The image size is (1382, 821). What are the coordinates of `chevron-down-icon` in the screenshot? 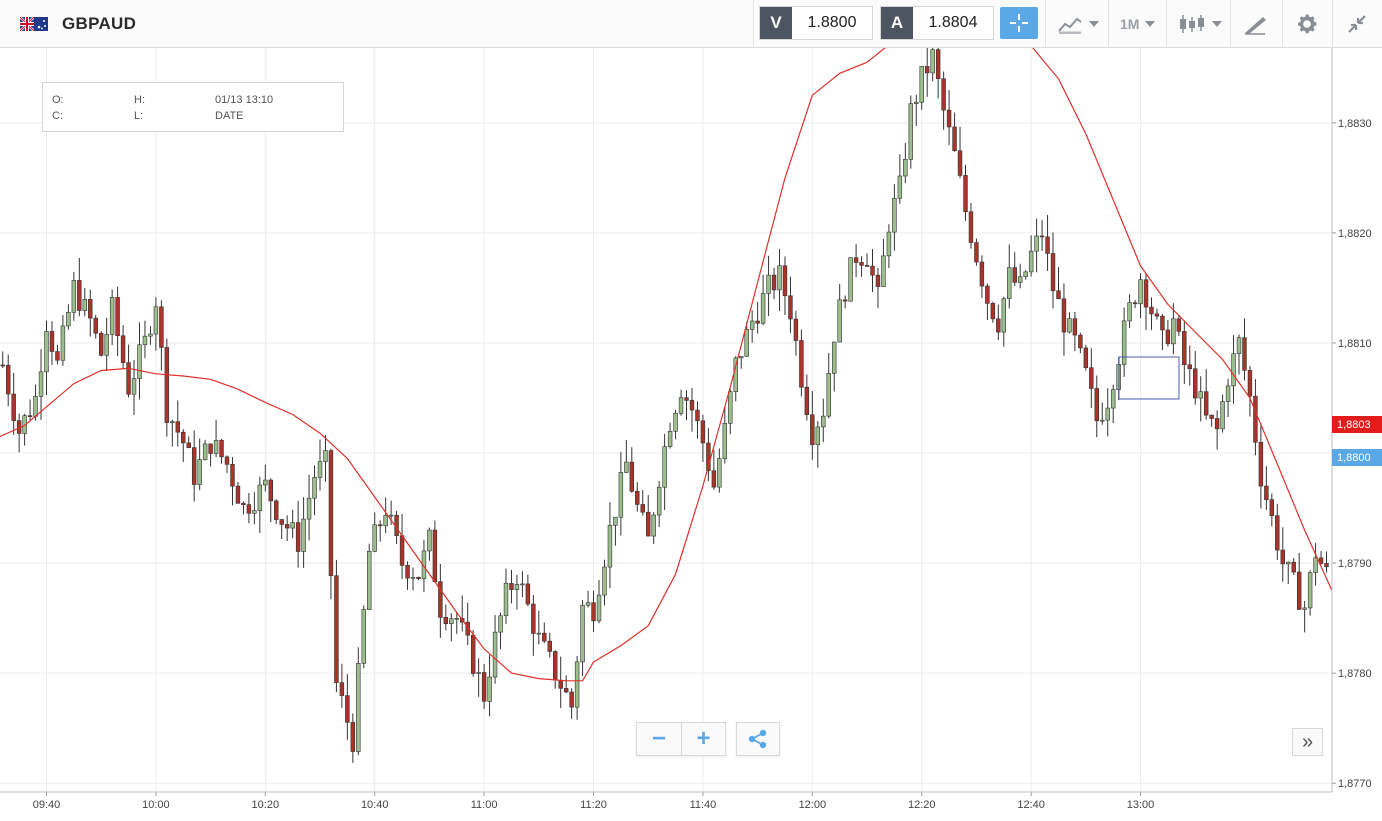 It's located at (1217, 24).